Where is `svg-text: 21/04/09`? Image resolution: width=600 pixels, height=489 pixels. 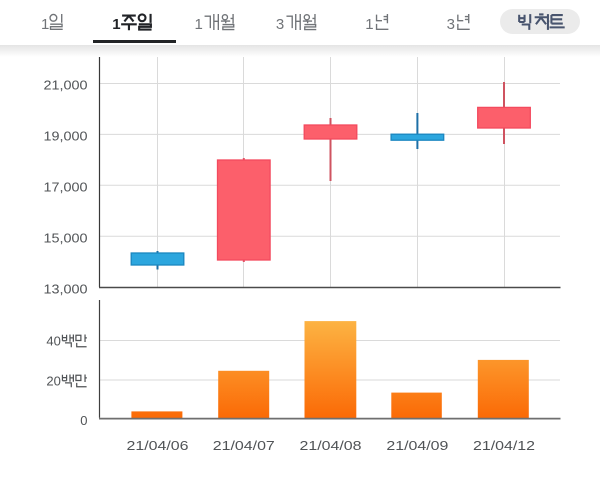 svg-text: 21/04/09 is located at coordinates (417, 445).